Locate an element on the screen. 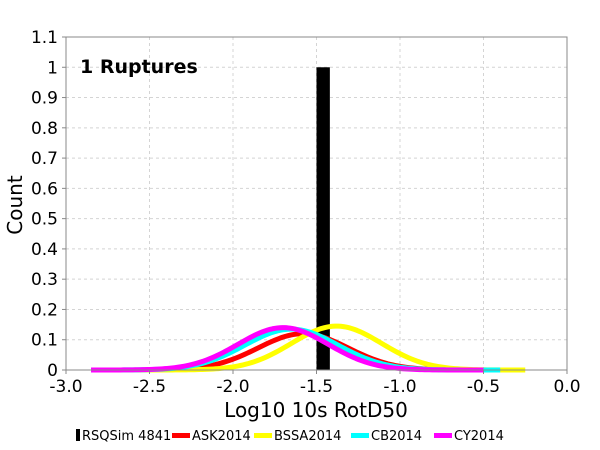  y-tick-label: 0.7 is located at coordinates (44, 159).